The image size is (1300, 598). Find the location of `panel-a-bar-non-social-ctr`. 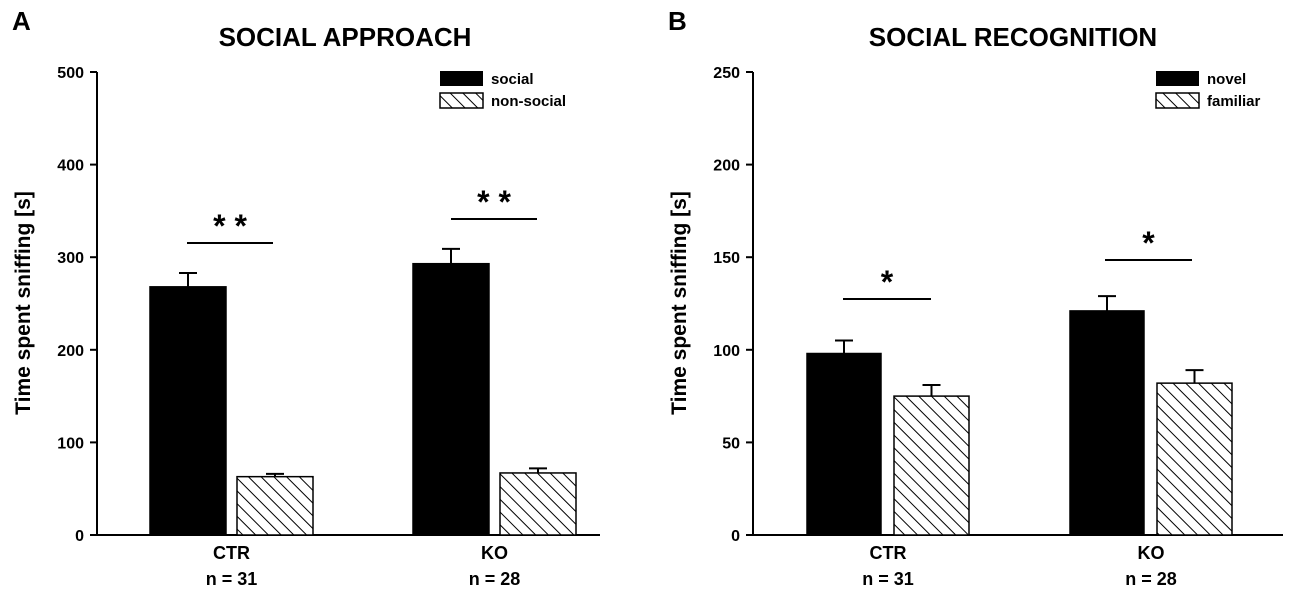

panel-a-bar-non-social-ctr is located at coordinates (275, 505).